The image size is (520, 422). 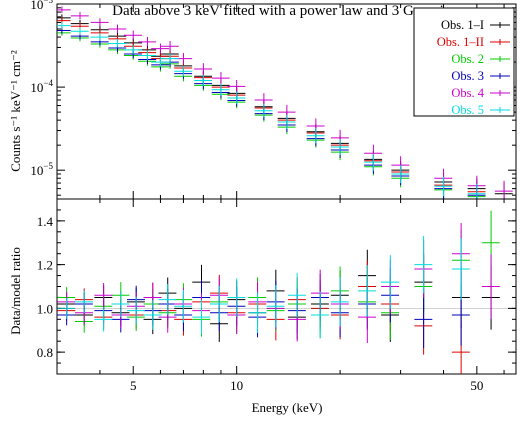 What do you see at coordinates (133, 385) in the screenshot?
I see `x-tick-label: 5` at bounding box center [133, 385].